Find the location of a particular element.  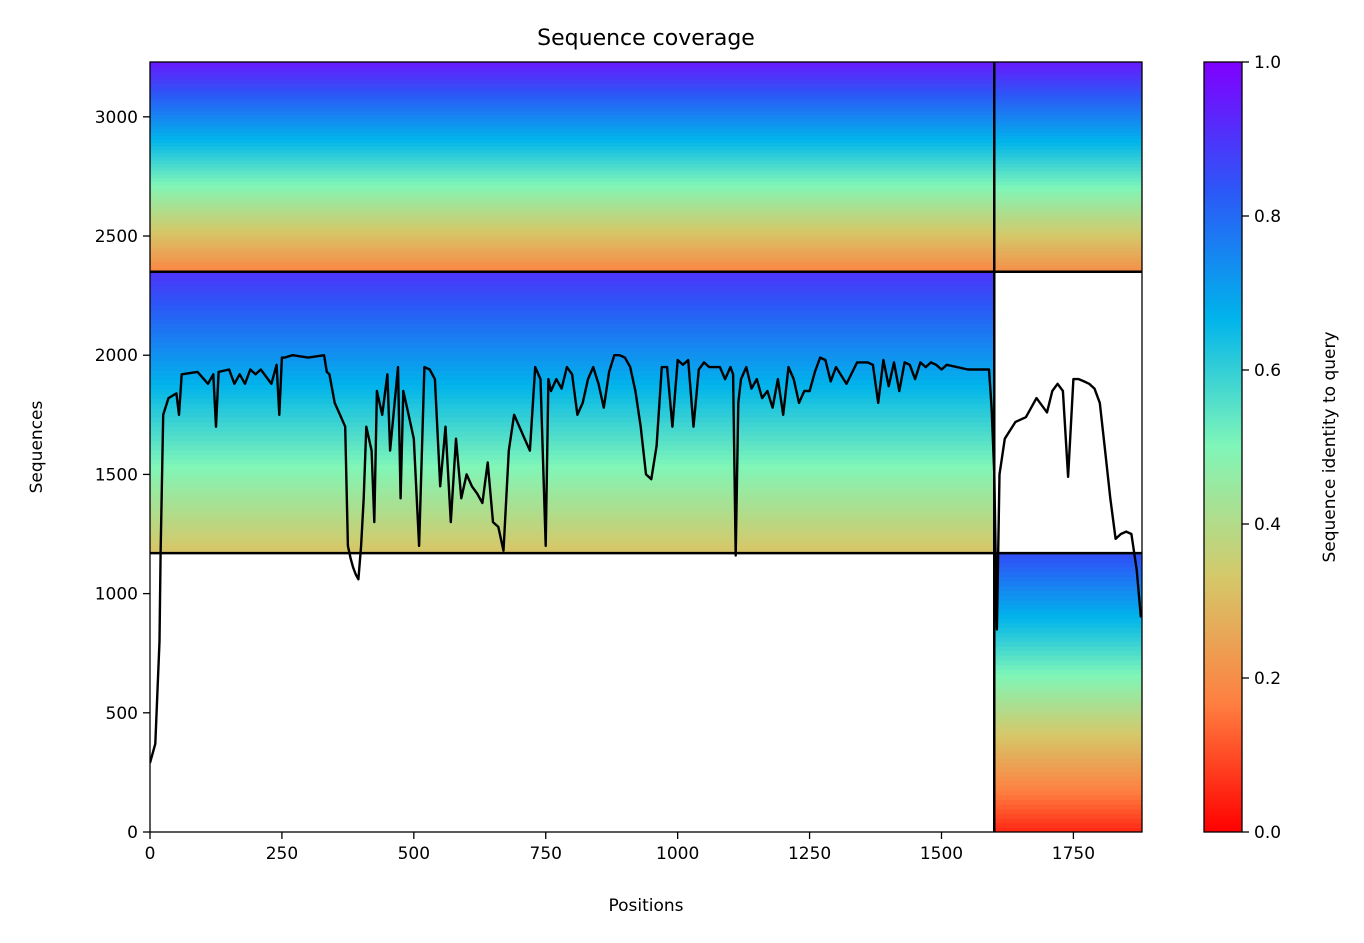

colorbar-tick-label: 0.2 is located at coordinates (1267, 679).